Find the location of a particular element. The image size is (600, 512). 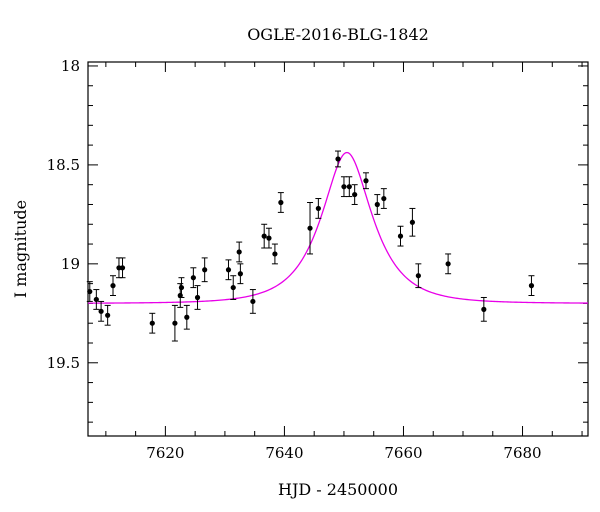

y-tick-label: 19.5 is located at coordinates (63, 363).